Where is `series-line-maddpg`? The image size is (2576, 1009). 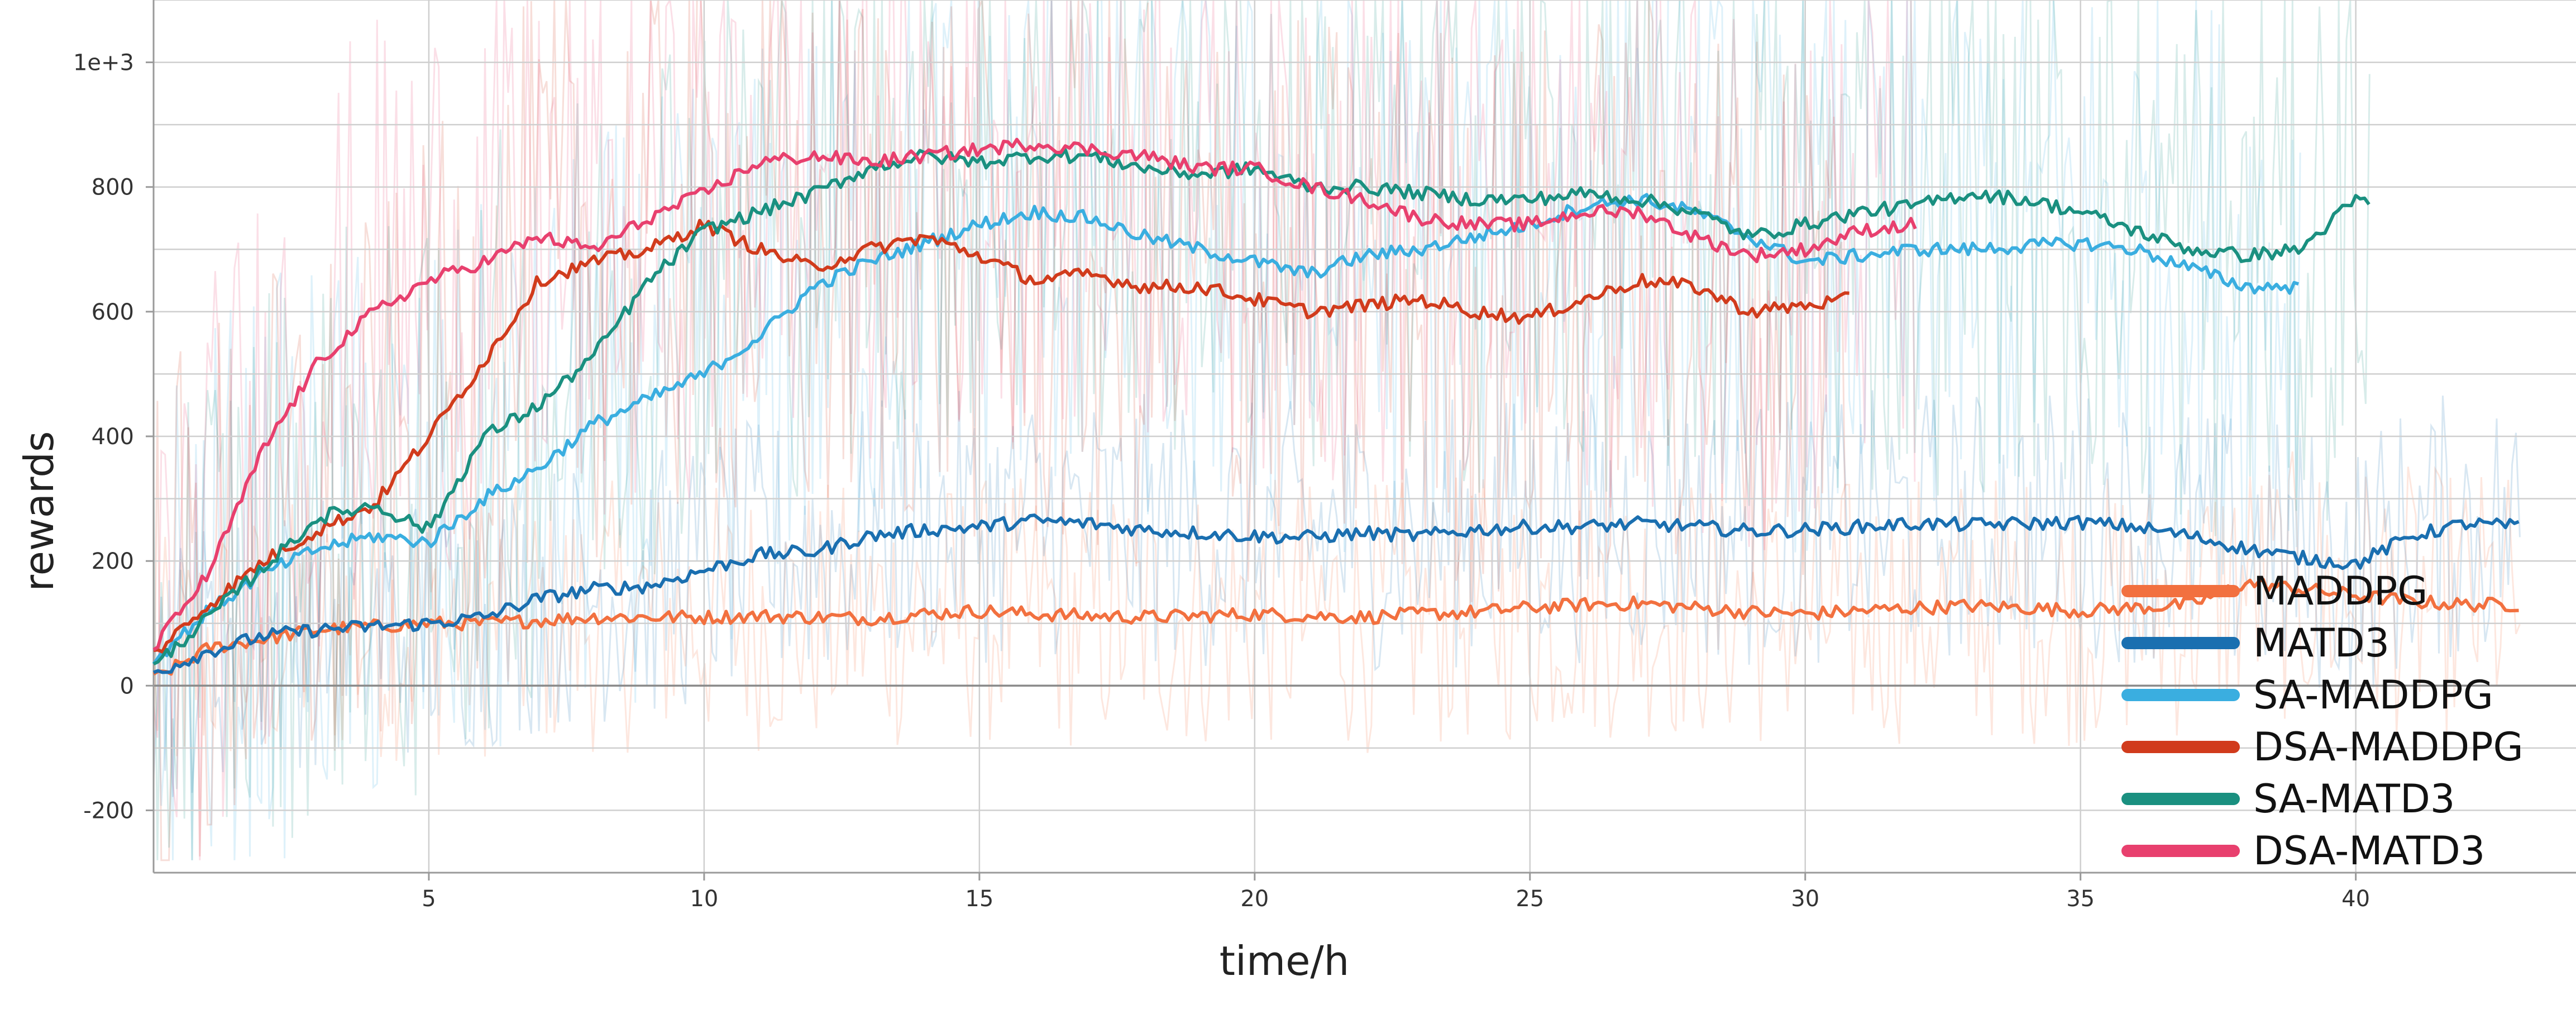 series-line-maddpg is located at coordinates (1335, 627).